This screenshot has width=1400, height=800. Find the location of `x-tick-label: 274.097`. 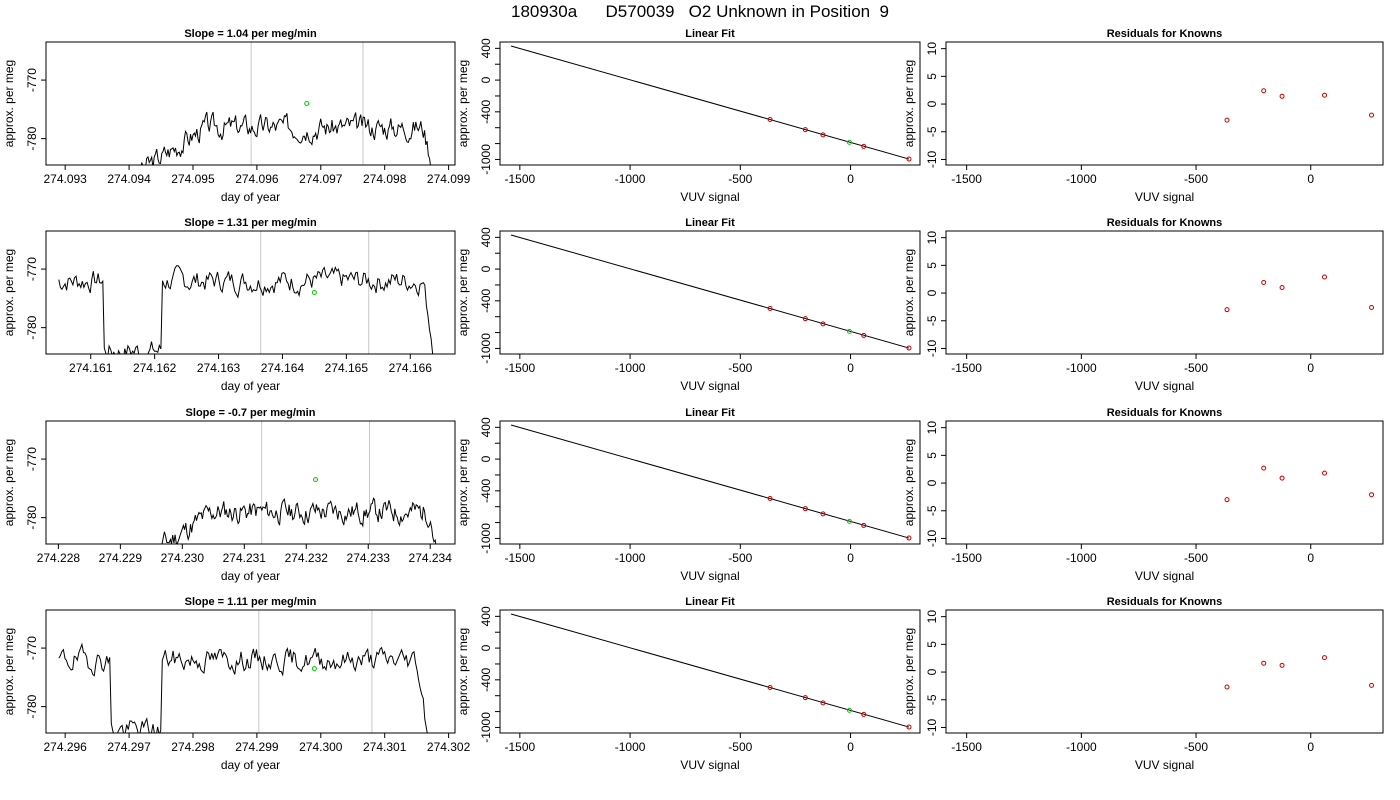

x-tick-label: 274.097 is located at coordinates (321, 179).